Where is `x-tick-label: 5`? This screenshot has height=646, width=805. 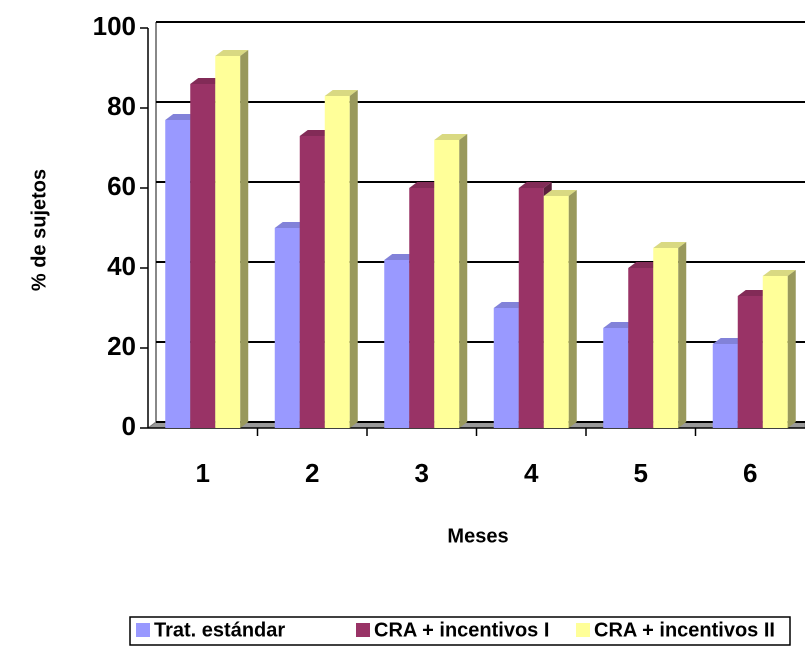
x-tick-label: 5 is located at coordinates (641, 473).